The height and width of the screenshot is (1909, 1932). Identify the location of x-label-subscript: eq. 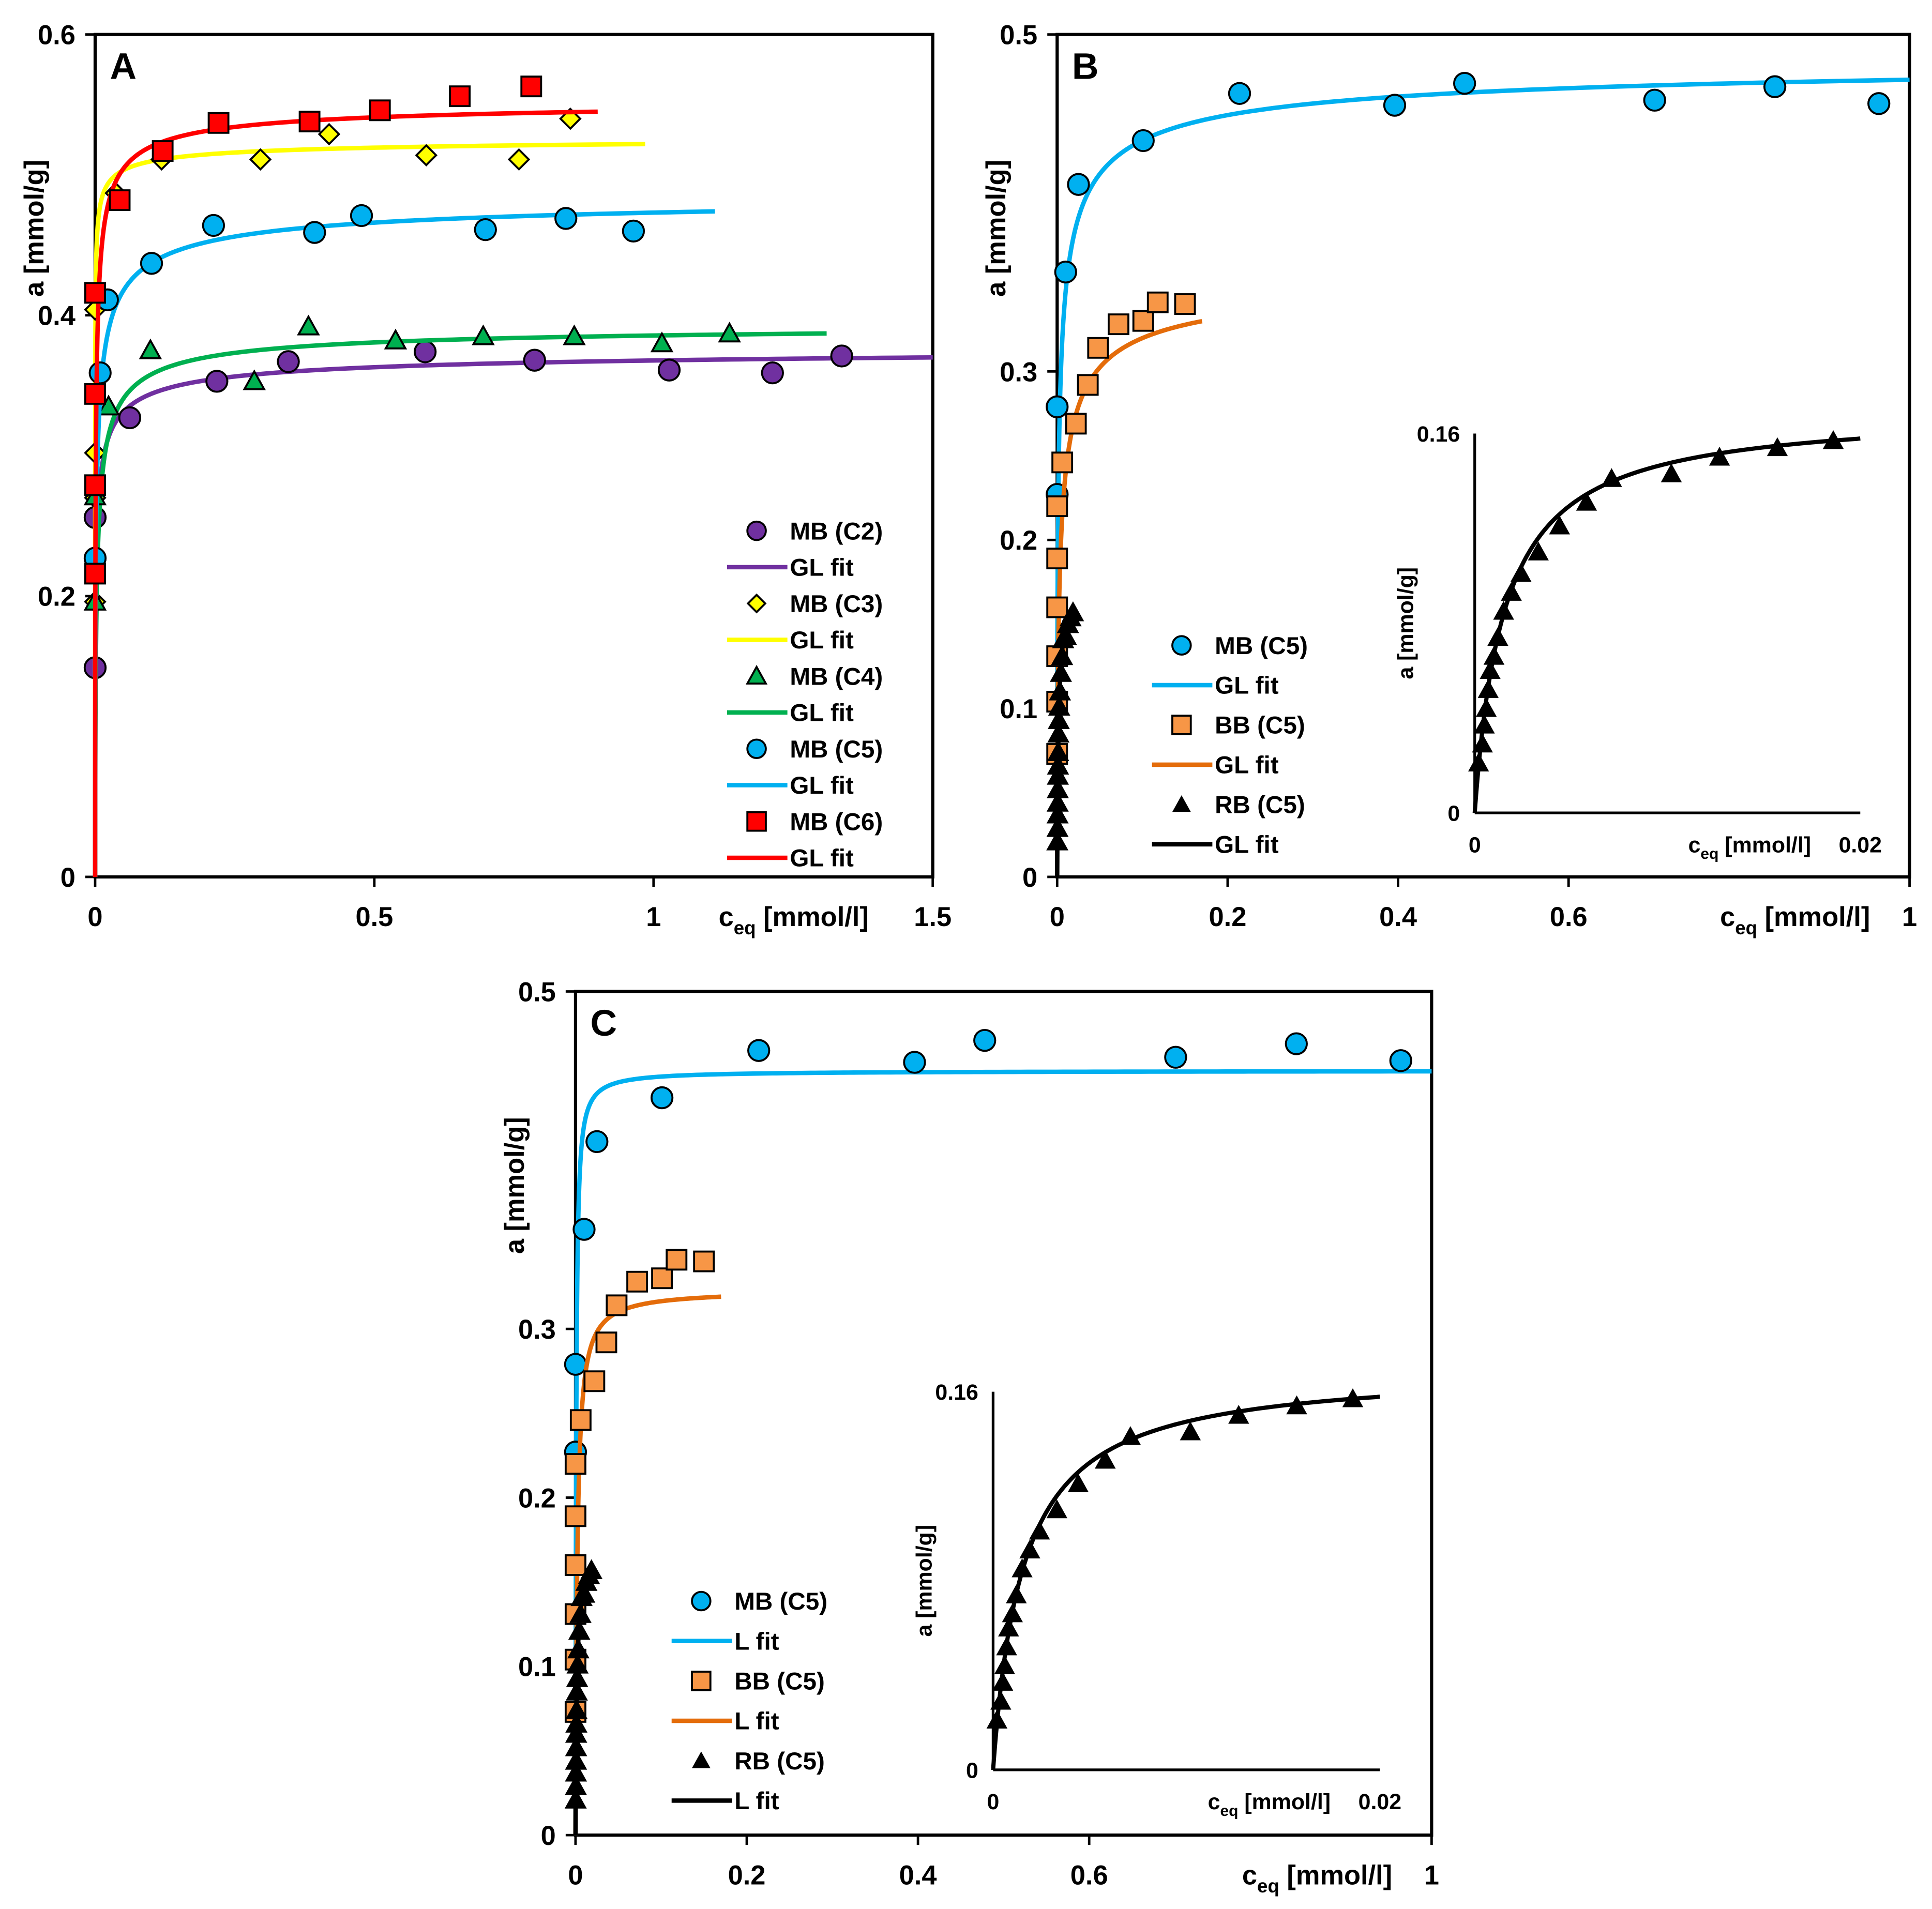
(1746, 927).